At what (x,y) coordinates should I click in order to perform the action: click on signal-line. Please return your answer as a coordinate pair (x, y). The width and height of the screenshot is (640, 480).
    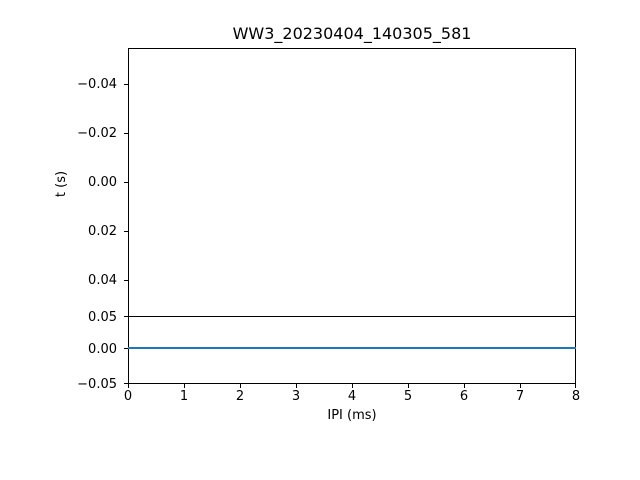
    Looking at the image, I should click on (352, 348).